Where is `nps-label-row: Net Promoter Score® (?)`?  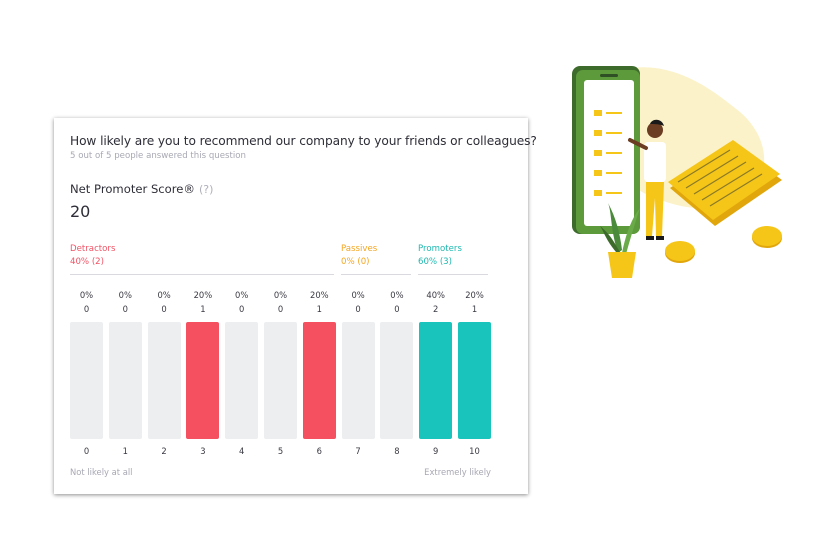 nps-label-row: Net Promoter Score® (?) is located at coordinates (141, 189).